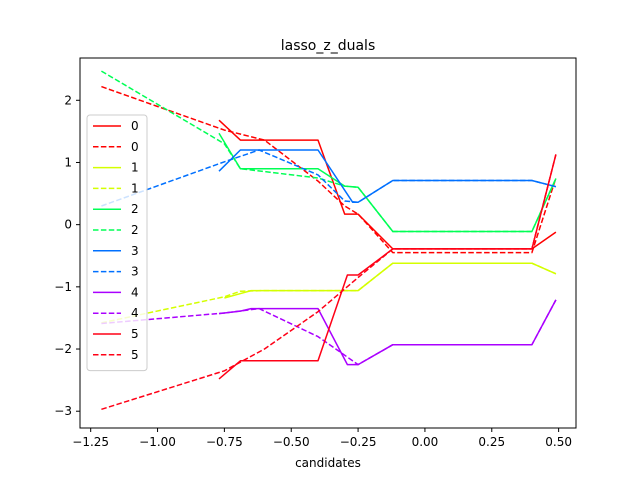 The image size is (640, 480). Describe the element at coordinates (63, 287) in the screenshot. I see `y-tick-label: −1` at that location.